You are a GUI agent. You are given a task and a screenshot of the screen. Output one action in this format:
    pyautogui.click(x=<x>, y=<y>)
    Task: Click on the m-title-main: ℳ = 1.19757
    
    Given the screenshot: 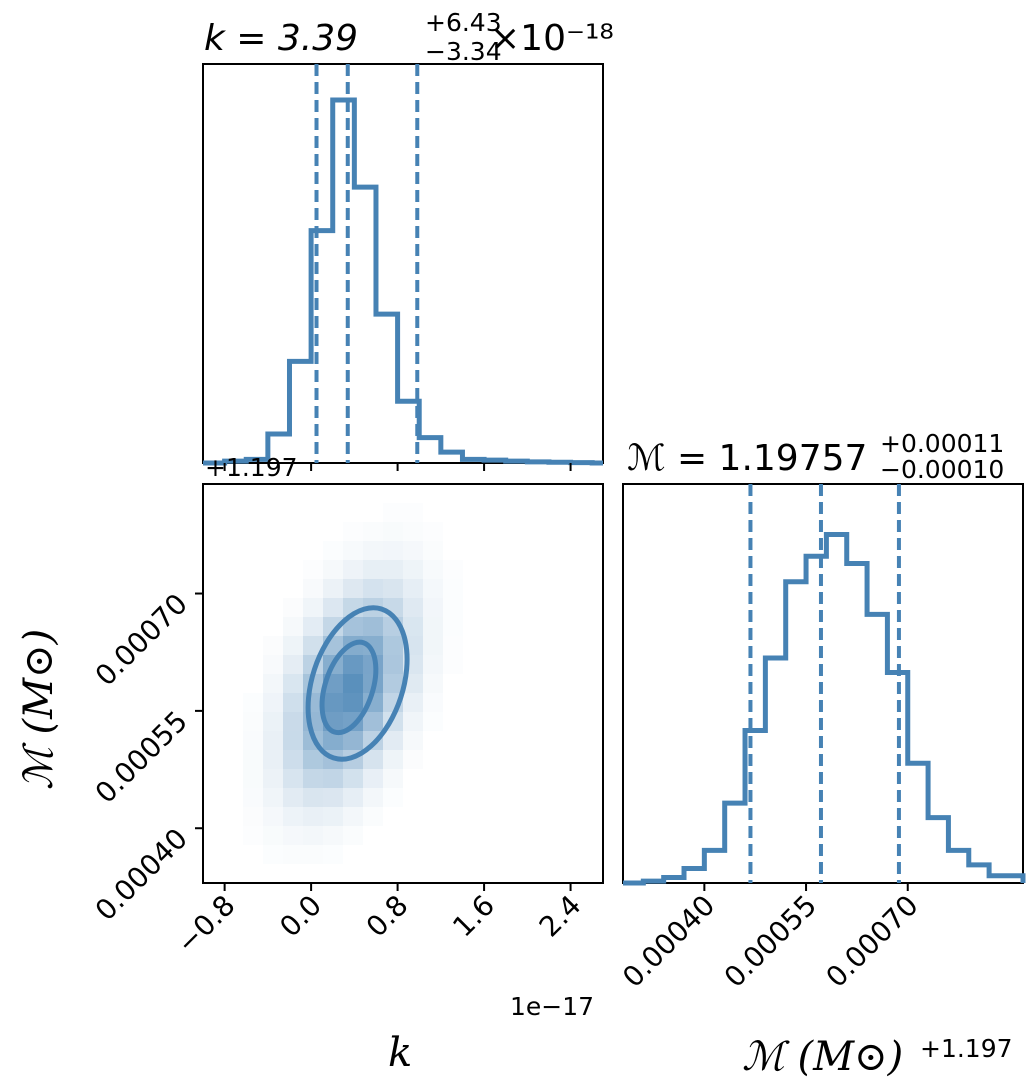 What is the action you would take?
    pyautogui.click(x=747, y=458)
    